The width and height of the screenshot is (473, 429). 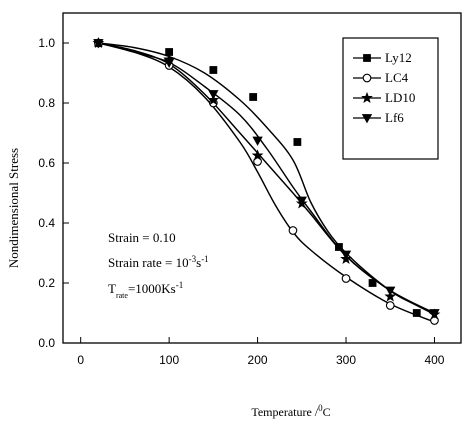 I want to click on annotation-t-rate-value-super: -1, so click(x=180, y=285).